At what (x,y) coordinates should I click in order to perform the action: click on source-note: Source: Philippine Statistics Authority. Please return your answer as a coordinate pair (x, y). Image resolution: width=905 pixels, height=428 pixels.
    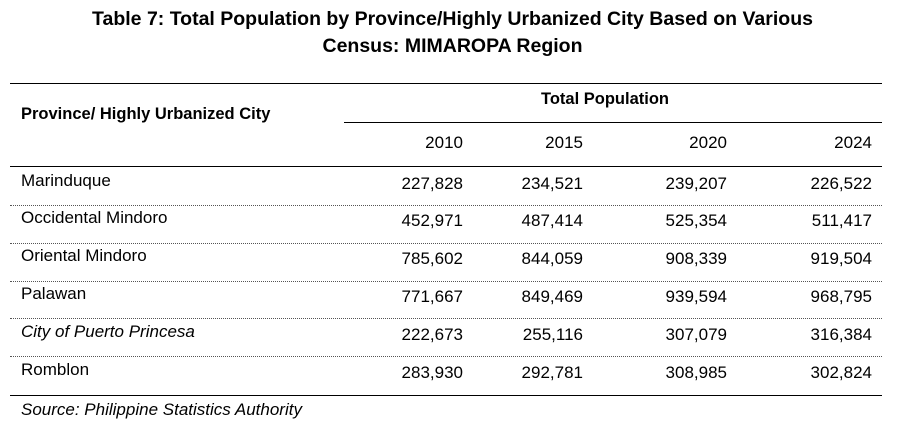
    Looking at the image, I should click on (161, 409).